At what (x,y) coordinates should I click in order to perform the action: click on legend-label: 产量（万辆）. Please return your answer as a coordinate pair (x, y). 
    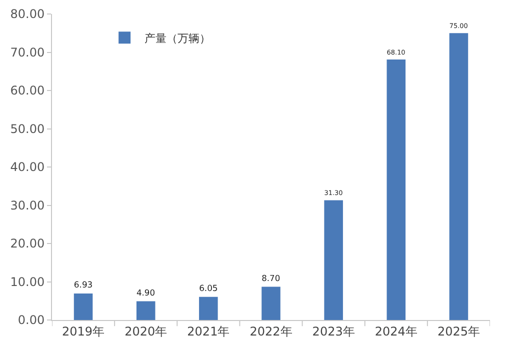
    Looking at the image, I should click on (177, 38).